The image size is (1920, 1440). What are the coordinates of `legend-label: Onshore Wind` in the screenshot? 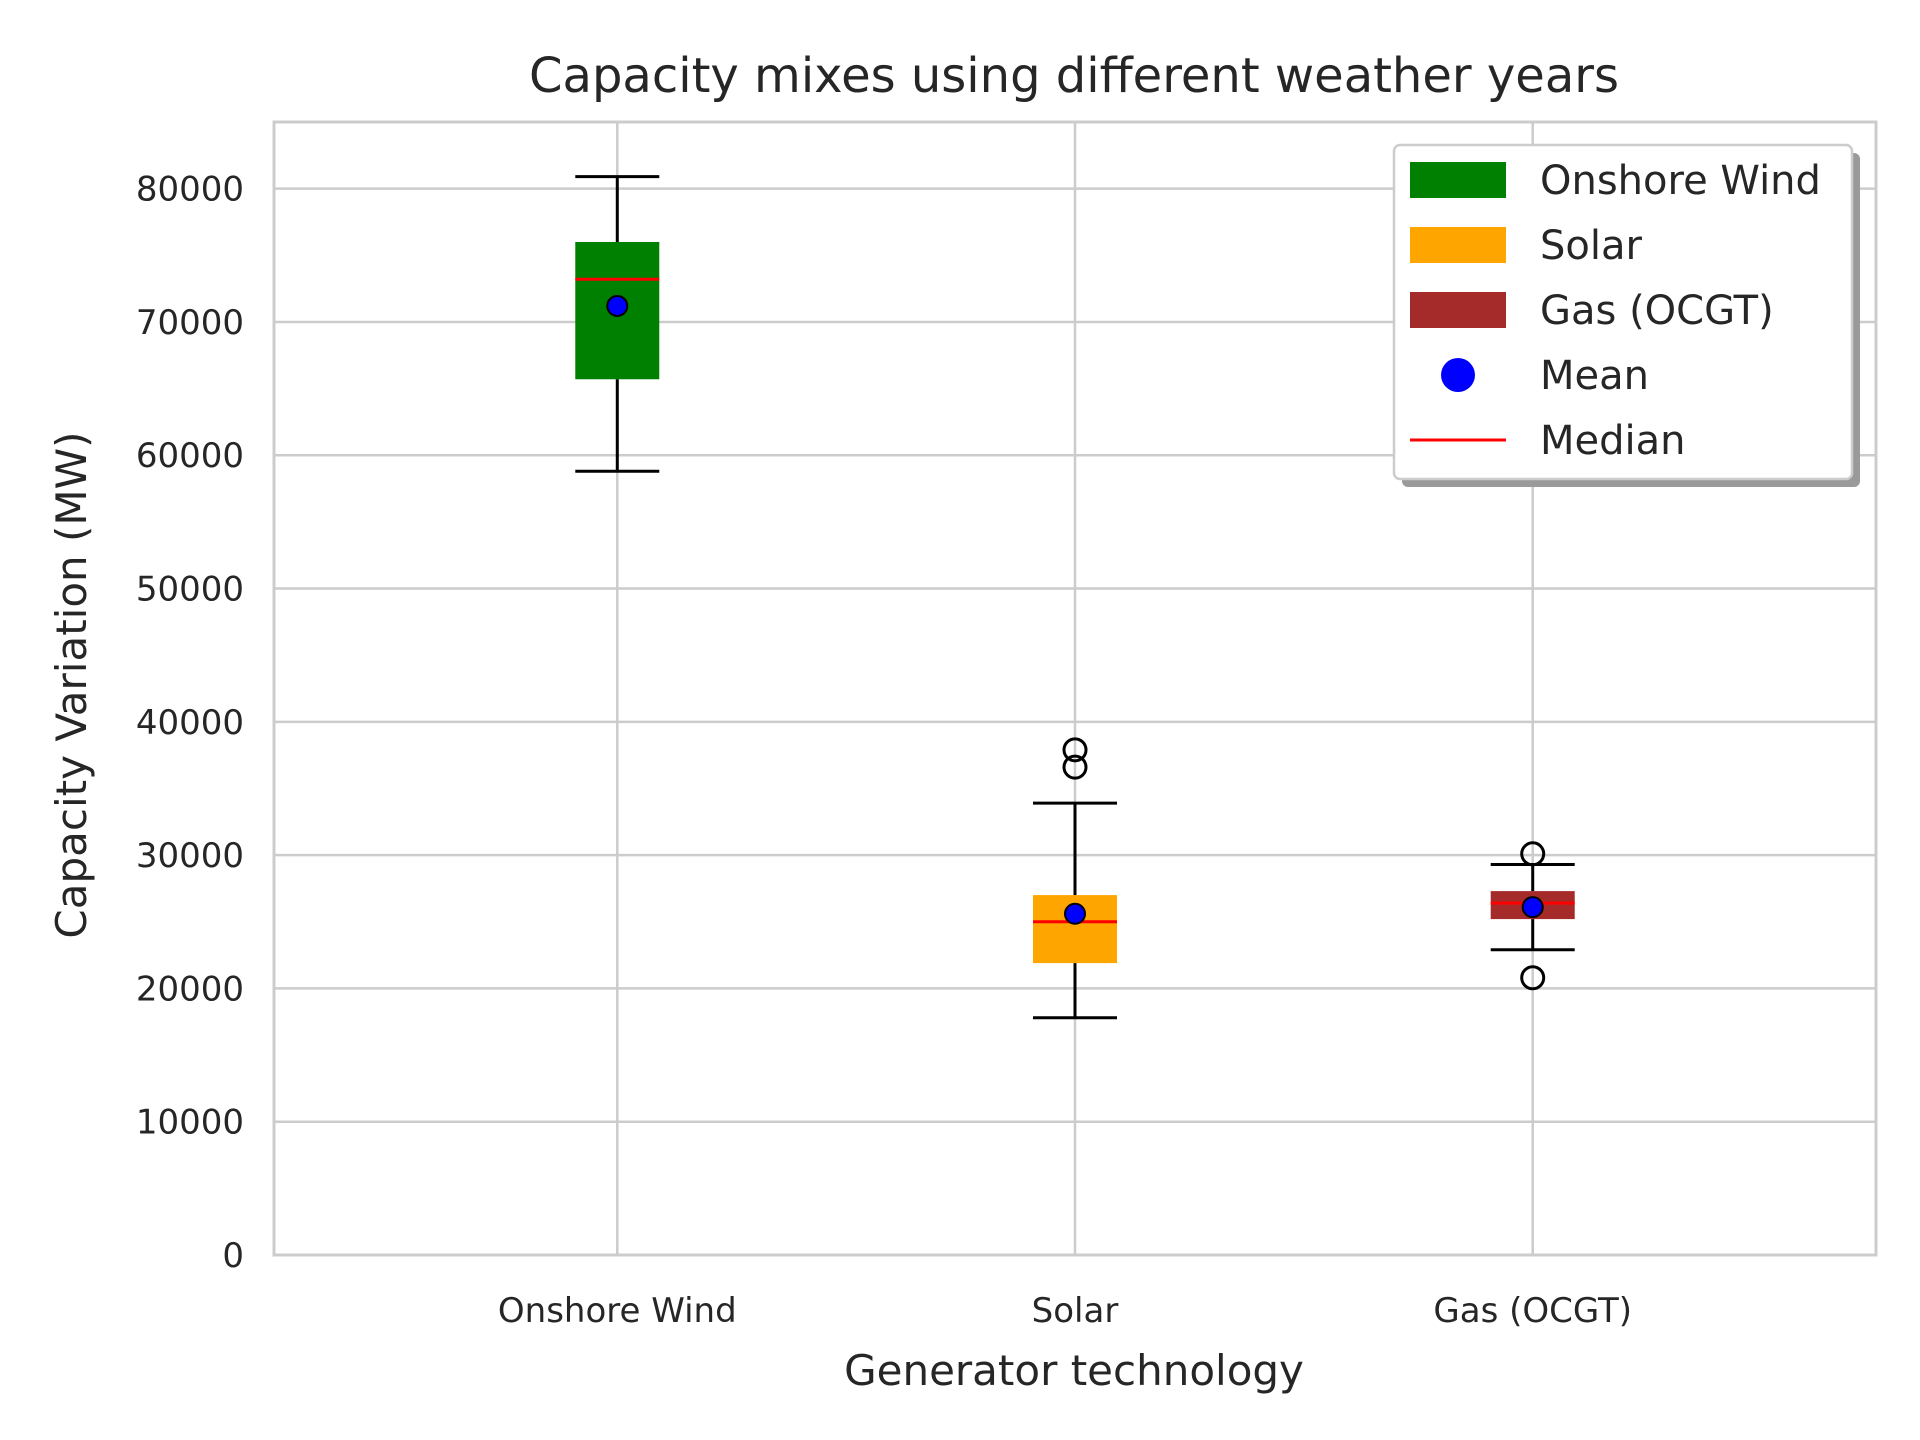 It's located at (1680, 181).